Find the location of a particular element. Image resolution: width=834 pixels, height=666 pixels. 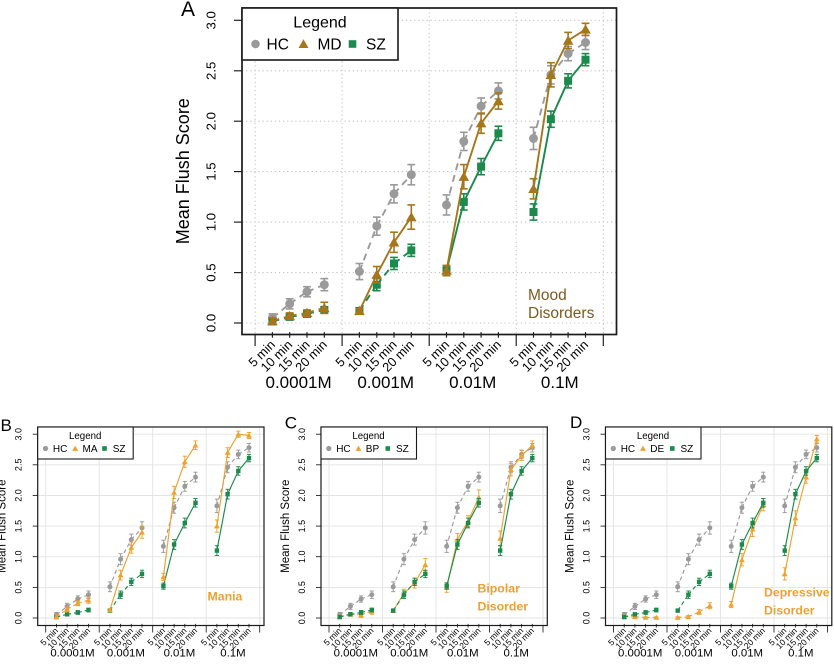

svg-text: Bipolar is located at coordinates (499, 589).